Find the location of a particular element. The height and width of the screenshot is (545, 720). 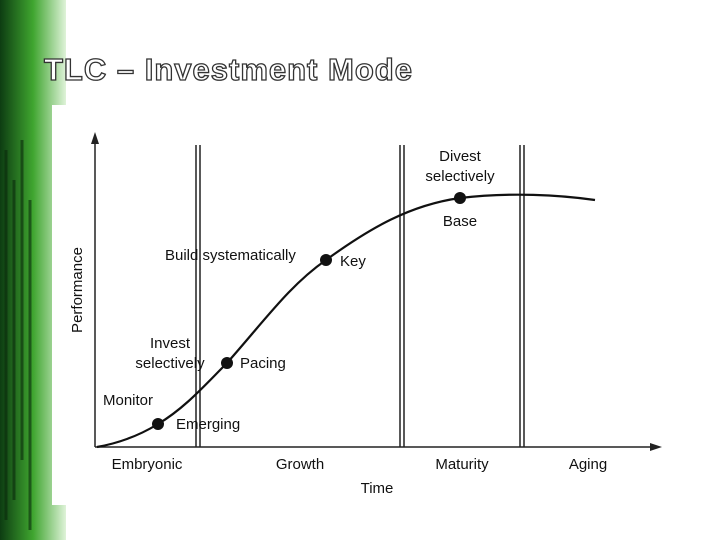

tech-label: Pacing is located at coordinates (263, 363).